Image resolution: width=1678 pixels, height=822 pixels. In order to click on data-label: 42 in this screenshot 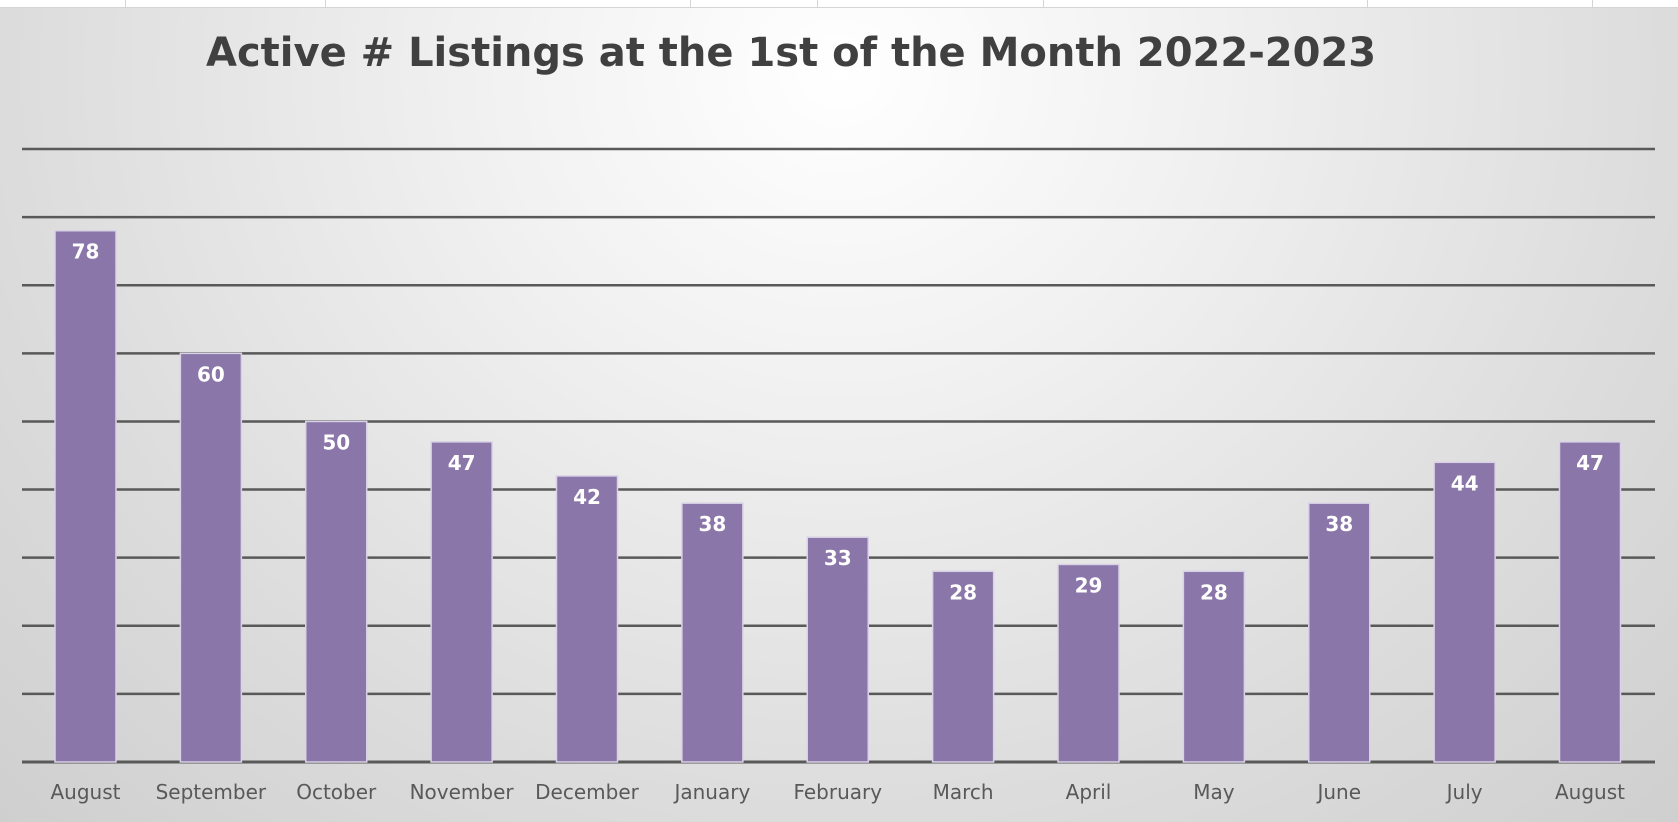, I will do `click(587, 497)`.